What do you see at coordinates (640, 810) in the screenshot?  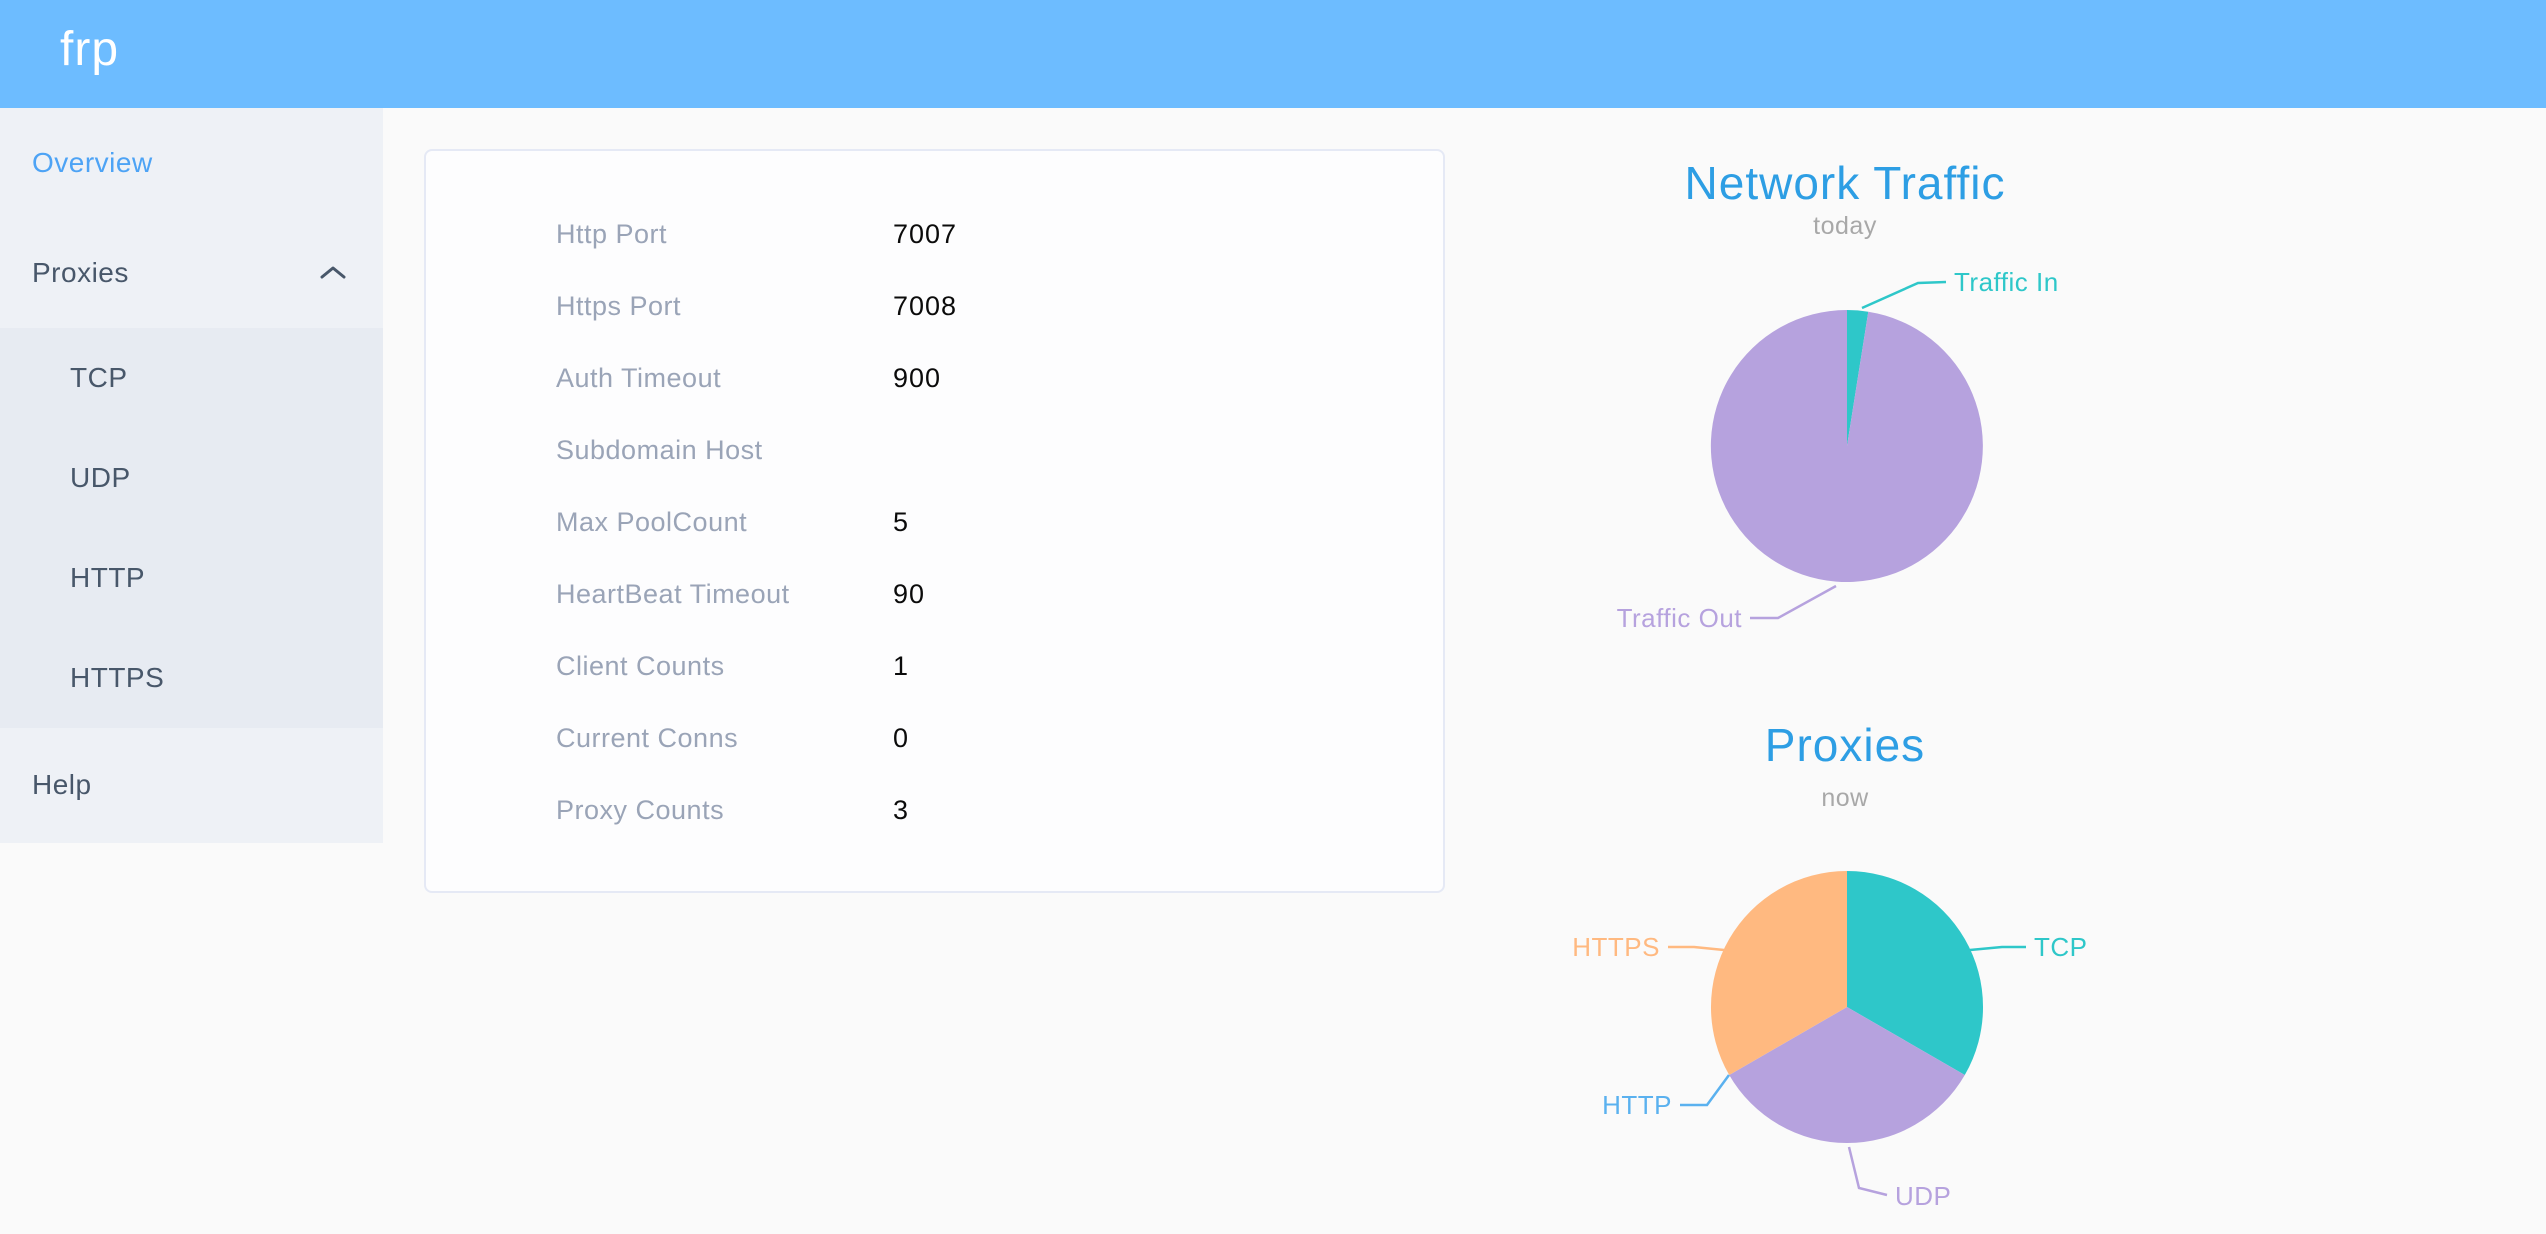 I see `info-label: Proxy Counts` at bounding box center [640, 810].